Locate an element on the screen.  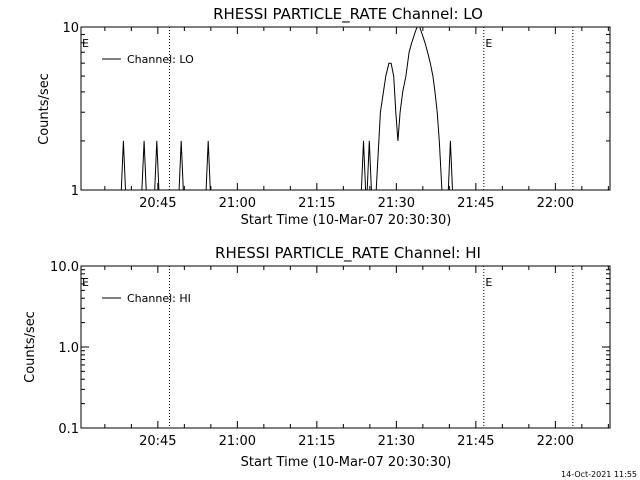
chart-title: RHESSI PARTICLE_RATE Channel: LO is located at coordinates (348, 14).